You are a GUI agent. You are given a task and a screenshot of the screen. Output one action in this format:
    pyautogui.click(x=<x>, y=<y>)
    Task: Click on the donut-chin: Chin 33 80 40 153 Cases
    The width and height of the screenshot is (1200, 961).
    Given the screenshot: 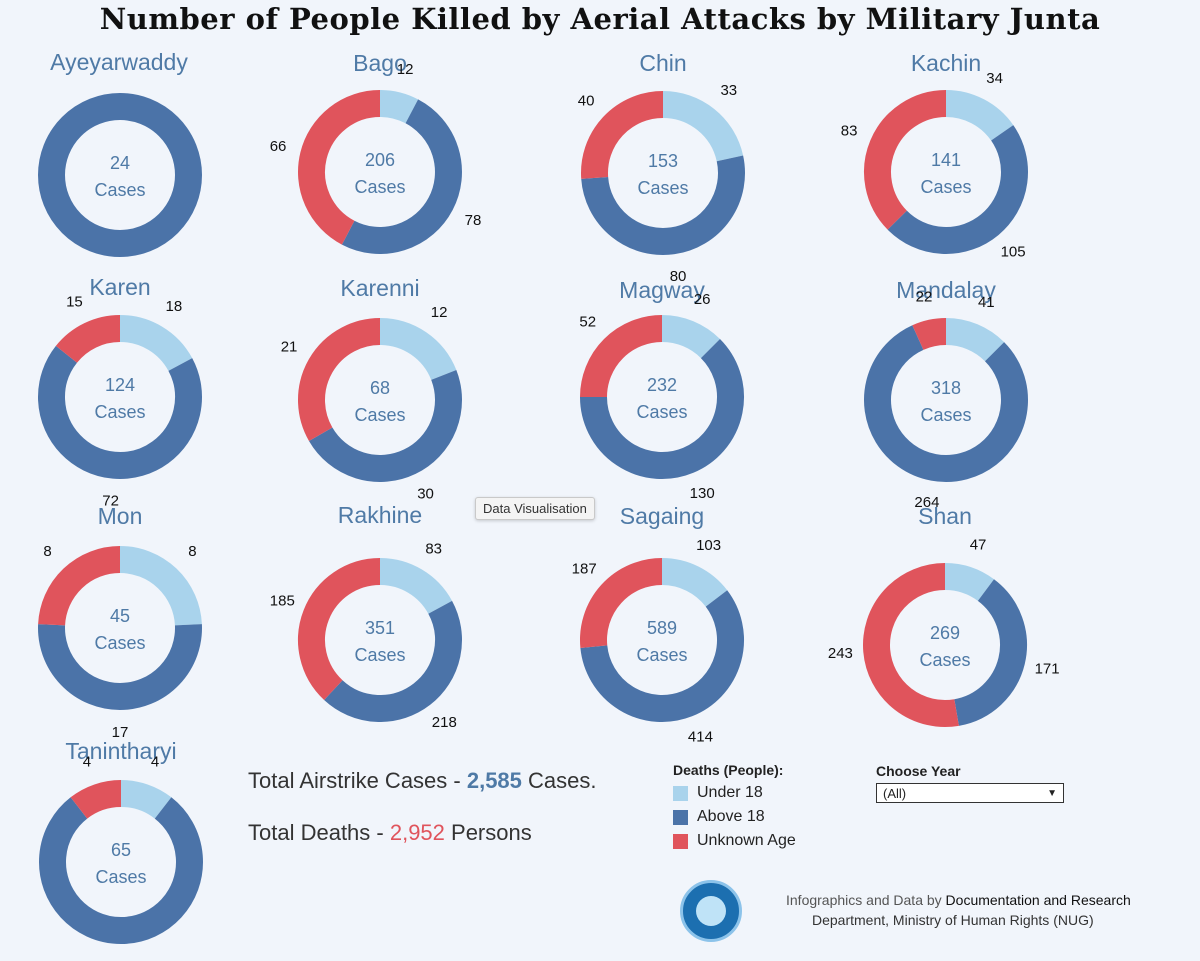 What is the action you would take?
    pyautogui.click(x=663, y=154)
    